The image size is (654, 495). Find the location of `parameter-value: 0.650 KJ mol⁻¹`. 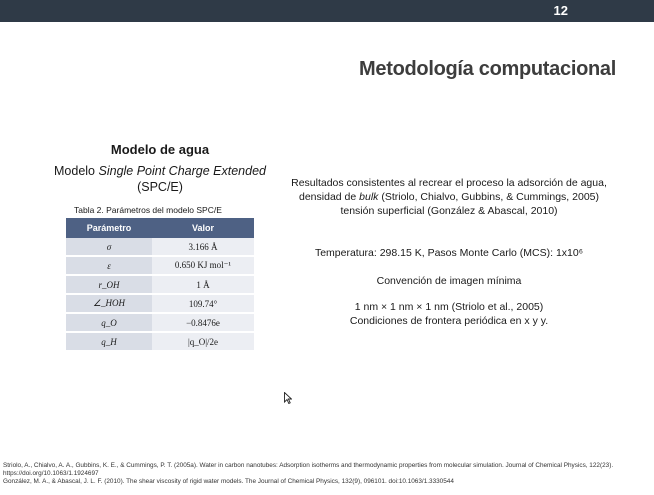

parameter-value: 0.650 KJ mol⁻¹ is located at coordinates (203, 266).